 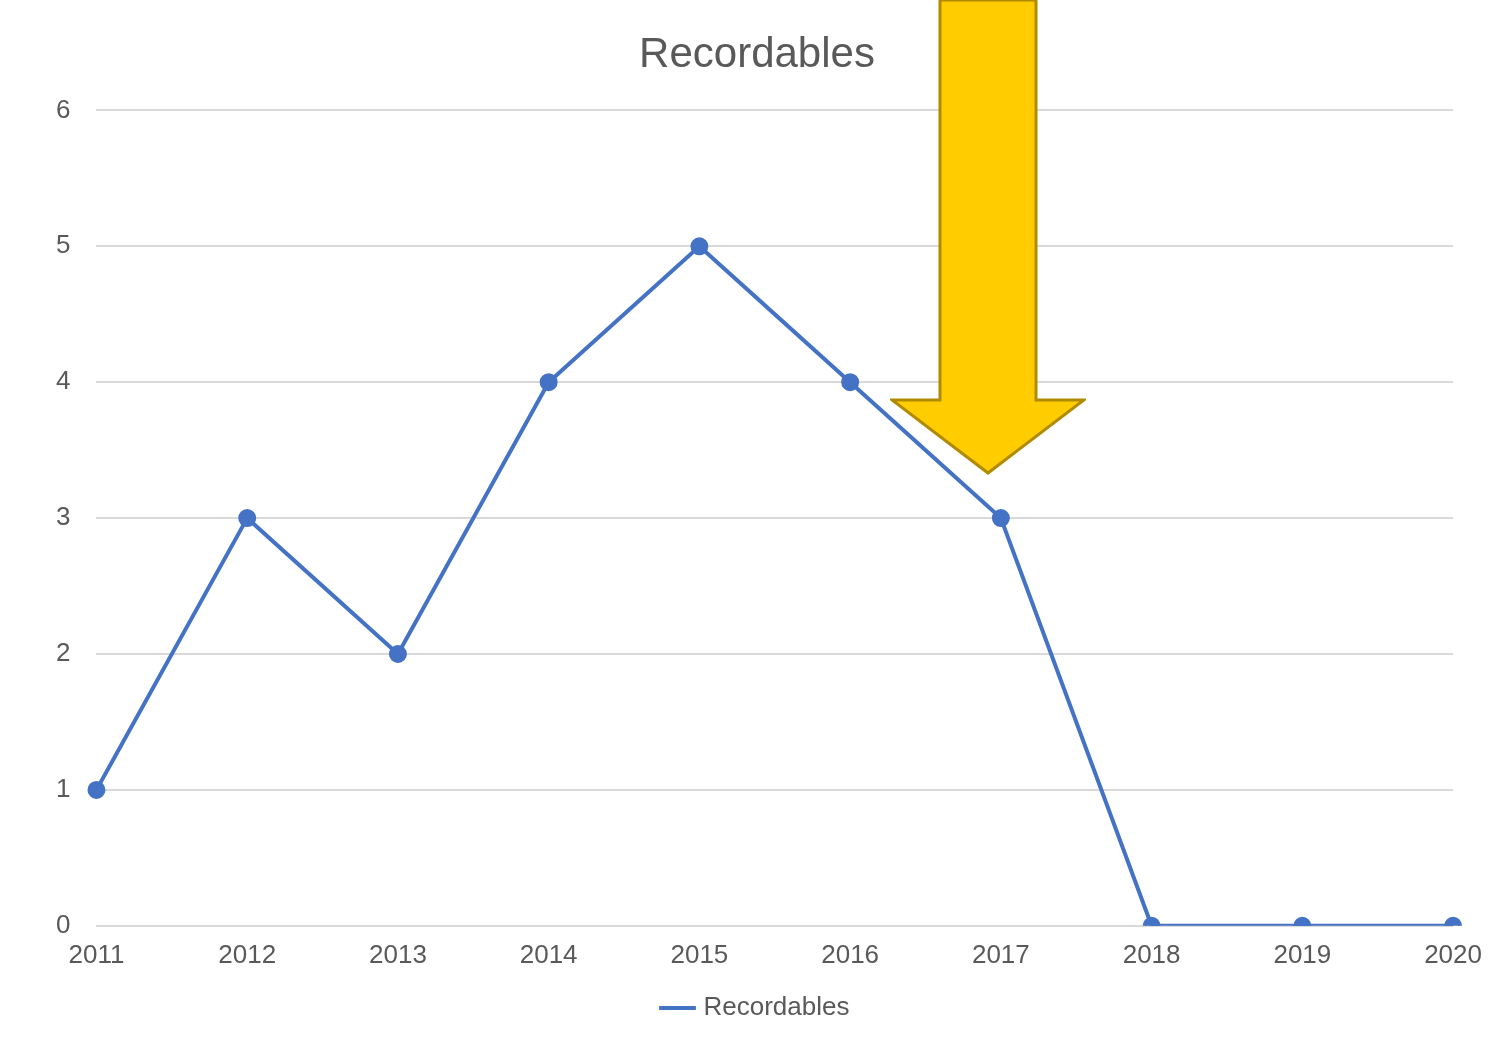 What do you see at coordinates (398, 953) in the screenshot?
I see `x-tick-label: 2013` at bounding box center [398, 953].